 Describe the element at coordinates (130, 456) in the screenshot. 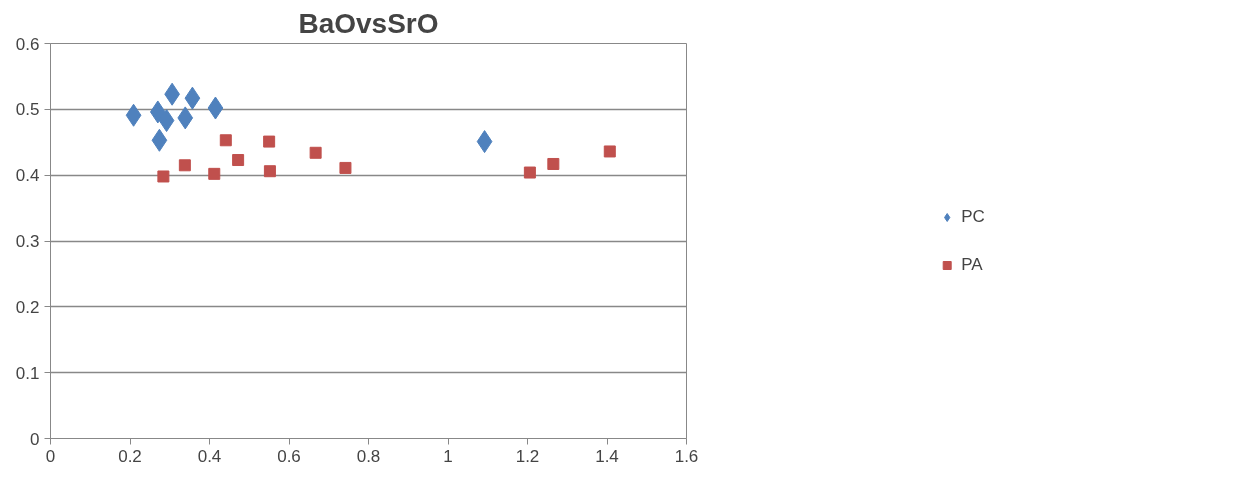

I see `x-tick-label: 0.2` at that location.